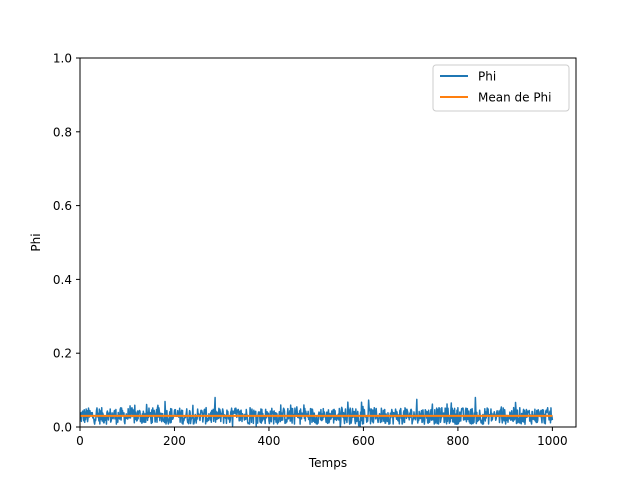 Image resolution: width=640 pixels, height=480 pixels. Describe the element at coordinates (62, 280) in the screenshot. I see `y-tick-label: 0.4` at that location.